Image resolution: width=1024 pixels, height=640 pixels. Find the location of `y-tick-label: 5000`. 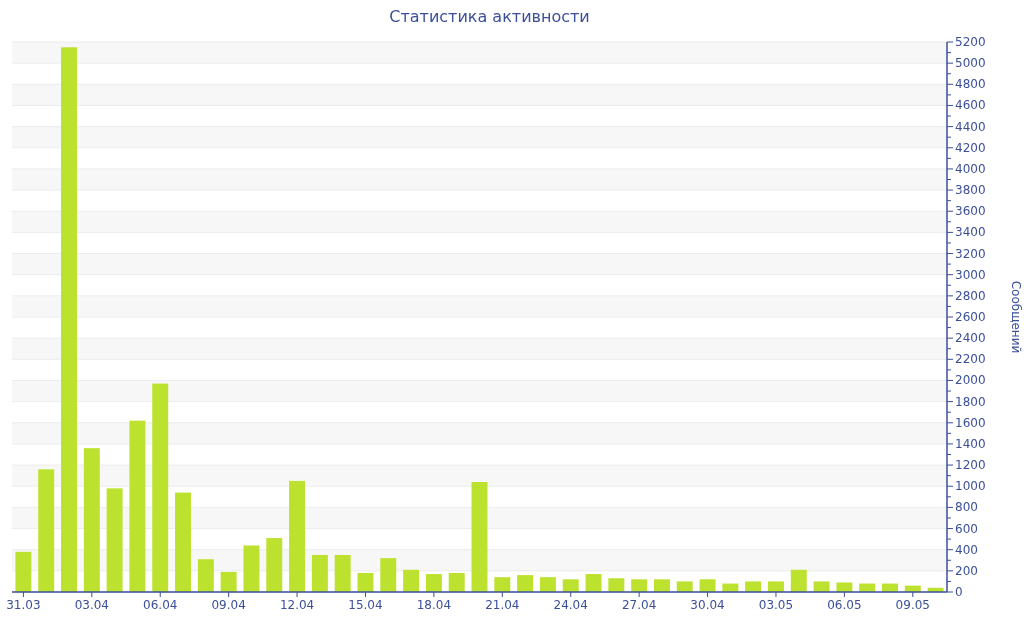

y-tick-label: 5000 is located at coordinates (970, 63).